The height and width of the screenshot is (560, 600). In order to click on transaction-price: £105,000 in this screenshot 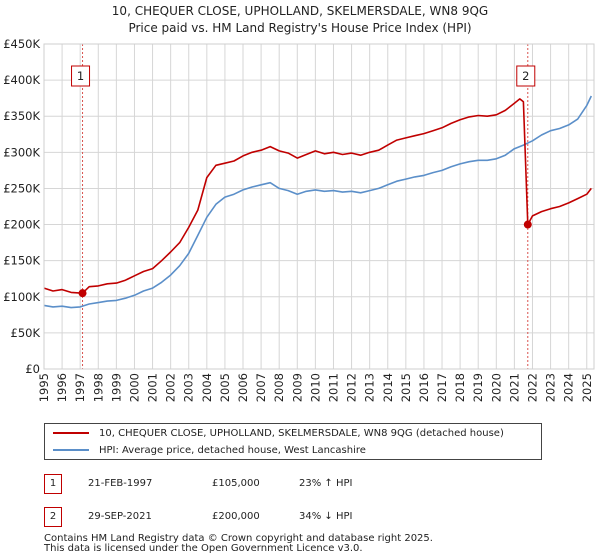, I will do `click(236, 483)`.